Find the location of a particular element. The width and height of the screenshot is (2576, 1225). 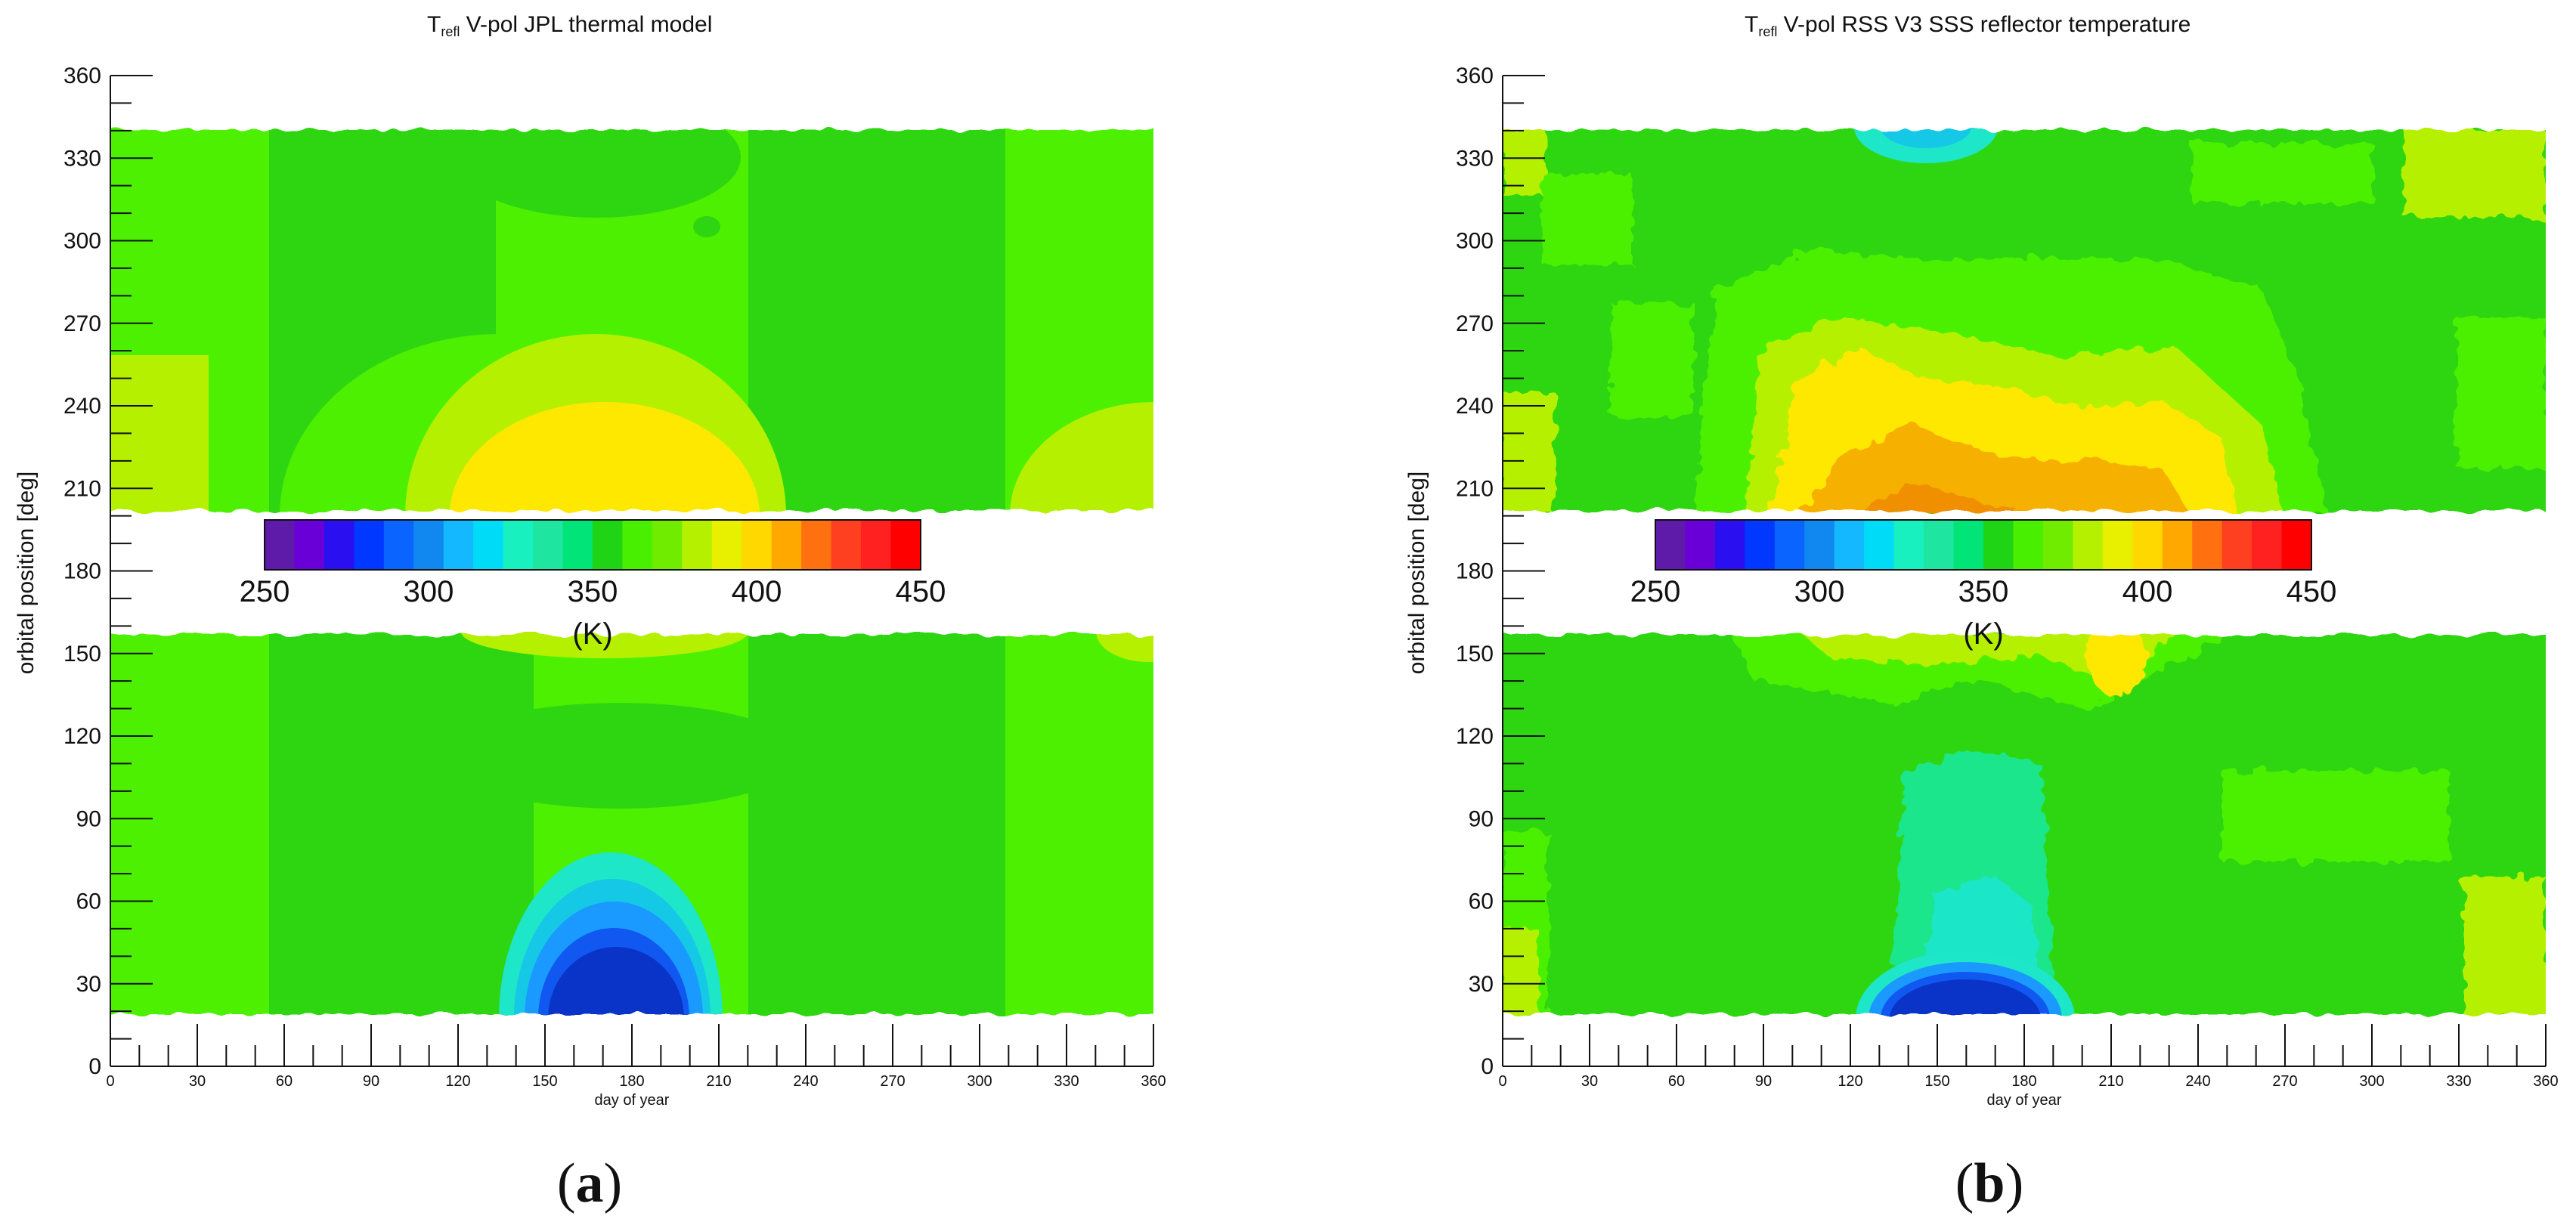

chart-title: Trefl V-pol JPL thermal model is located at coordinates (569, 26).